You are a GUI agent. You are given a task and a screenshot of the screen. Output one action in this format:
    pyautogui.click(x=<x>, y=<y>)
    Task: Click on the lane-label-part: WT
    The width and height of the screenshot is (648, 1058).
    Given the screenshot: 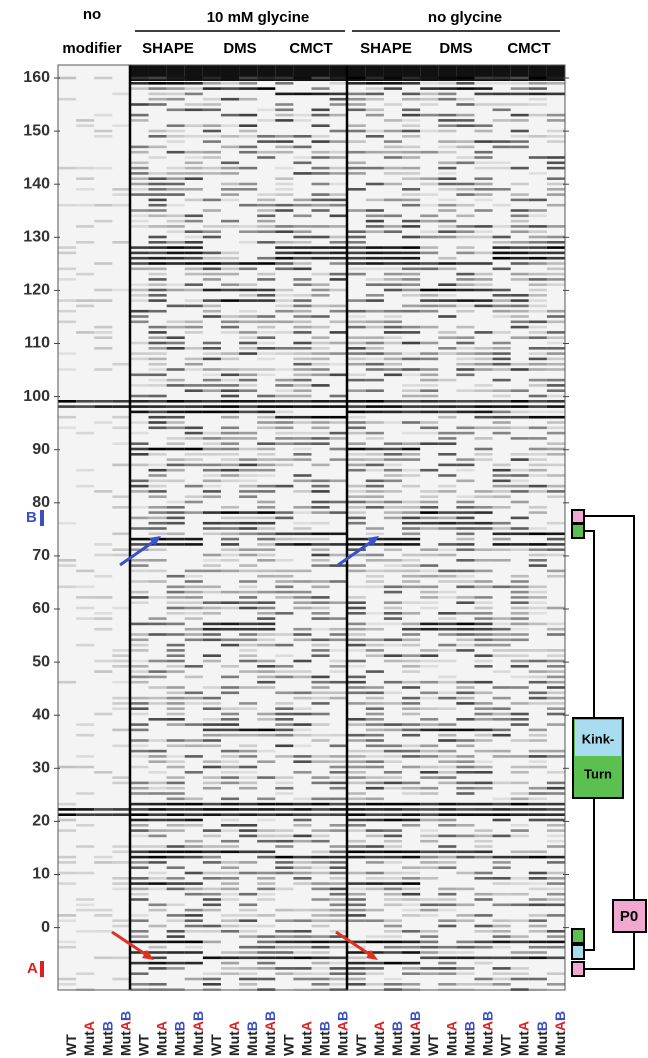 What is the action you would take?
    pyautogui.click(x=288, y=1045)
    